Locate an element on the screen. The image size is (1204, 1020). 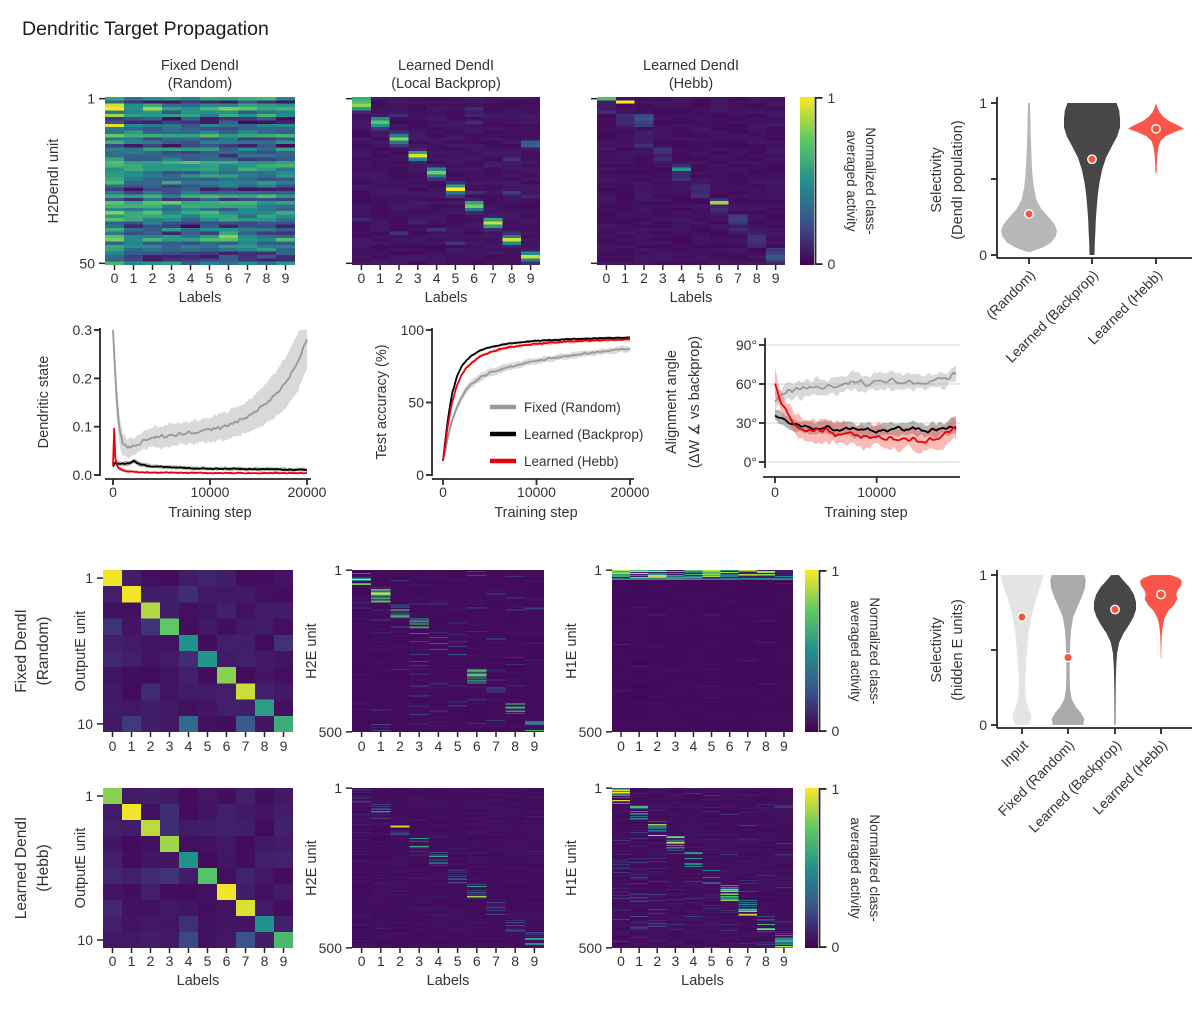
legend-label: Learned (Hebb) is located at coordinates (571, 461).